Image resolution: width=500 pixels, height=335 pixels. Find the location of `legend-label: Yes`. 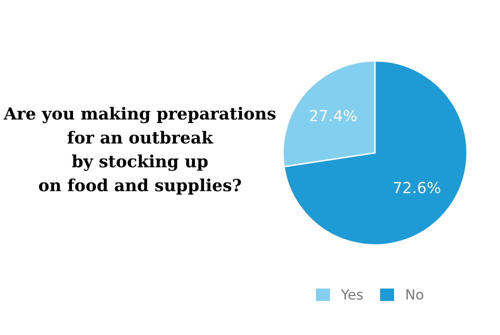

legend-label: Yes is located at coordinates (351, 294).